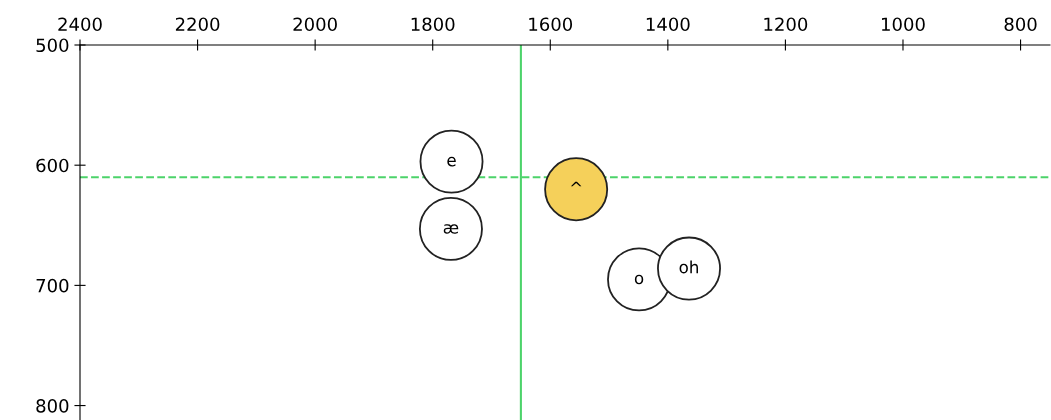 This screenshot has width=1051, height=420. I want to click on x-tick-label: 1600, so click(551, 24).